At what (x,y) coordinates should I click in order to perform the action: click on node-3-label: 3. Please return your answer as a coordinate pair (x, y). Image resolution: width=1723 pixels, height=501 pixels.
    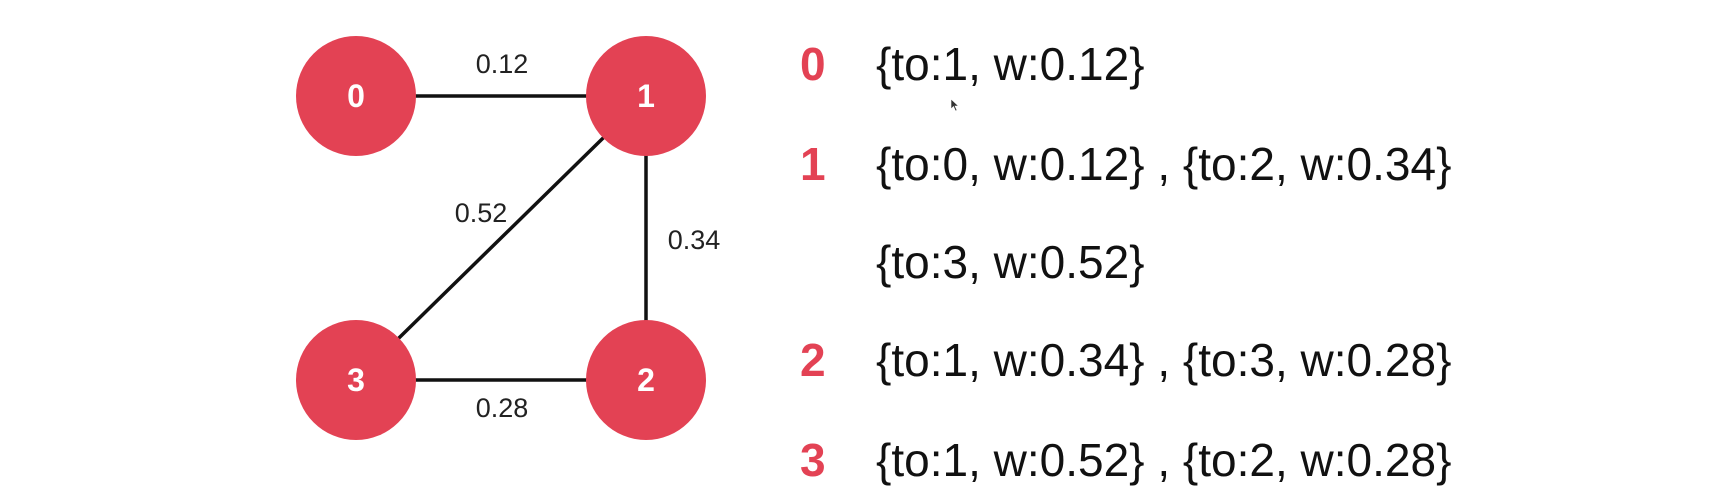
    Looking at the image, I should click on (356, 380).